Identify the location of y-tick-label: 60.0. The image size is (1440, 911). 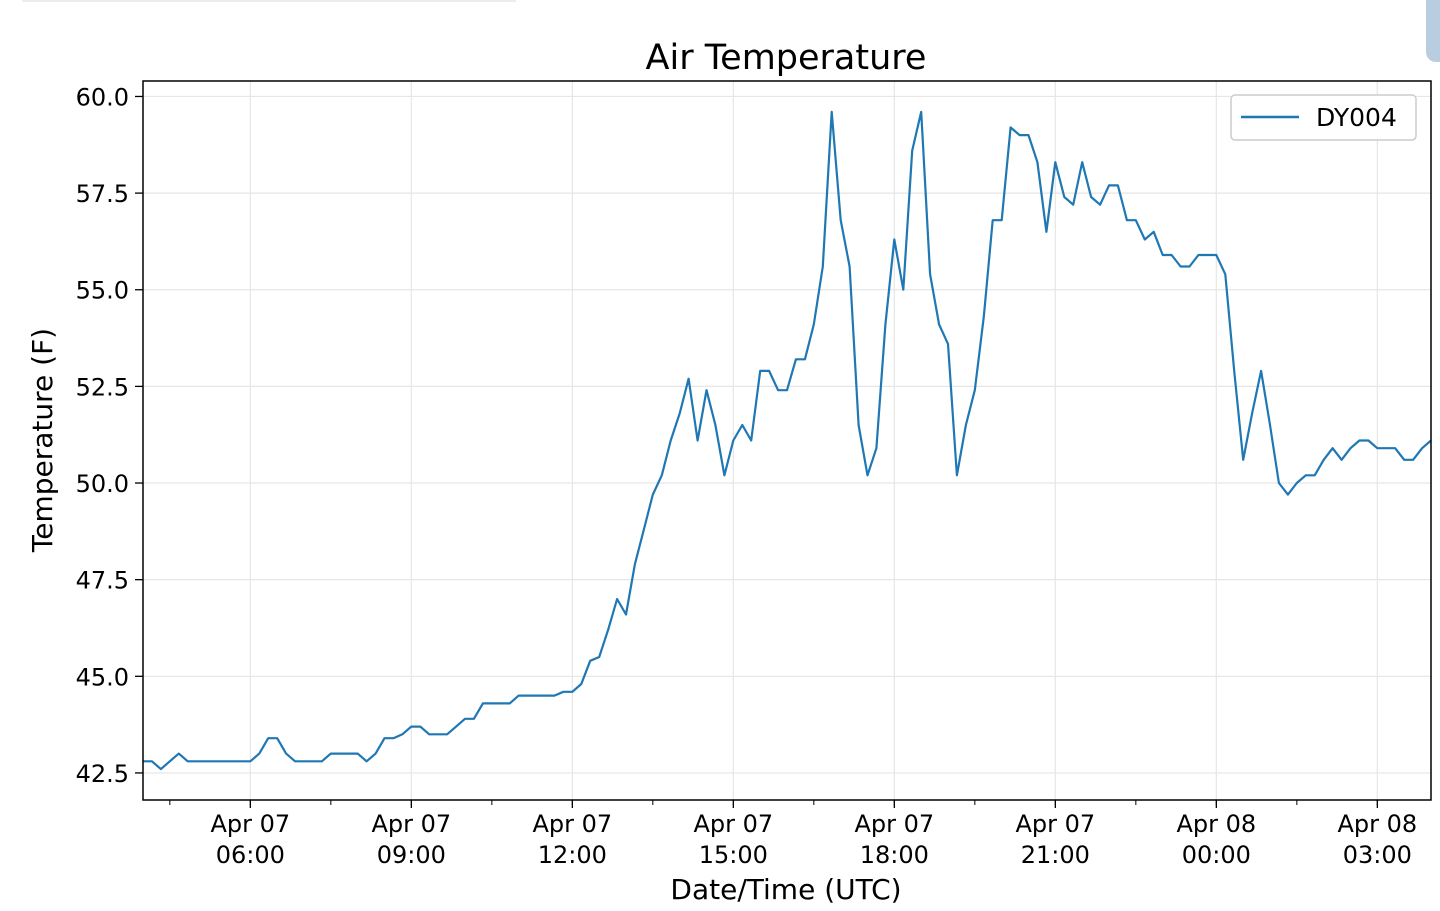
(102, 97).